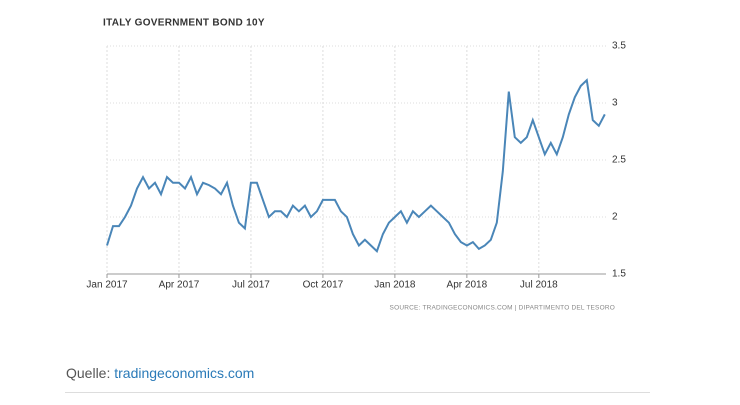  I want to click on caption: Quelle: tradingeconomics.com, so click(160, 373).